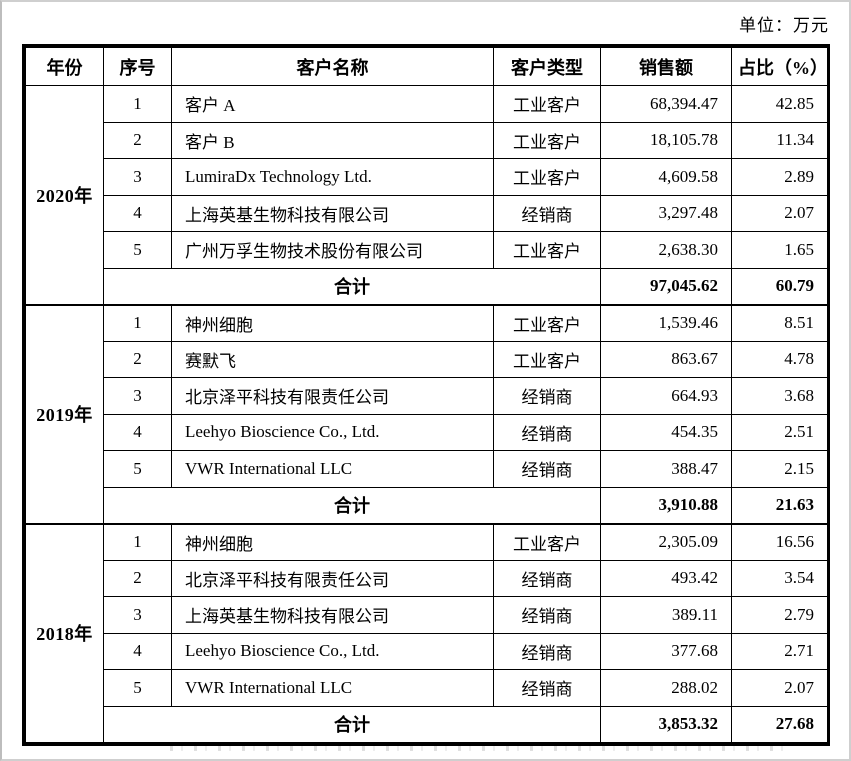 The image size is (851, 761). I want to click on table-row: 5 VWR International LLC 经销商 388.47 2.15, so click(427, 469).